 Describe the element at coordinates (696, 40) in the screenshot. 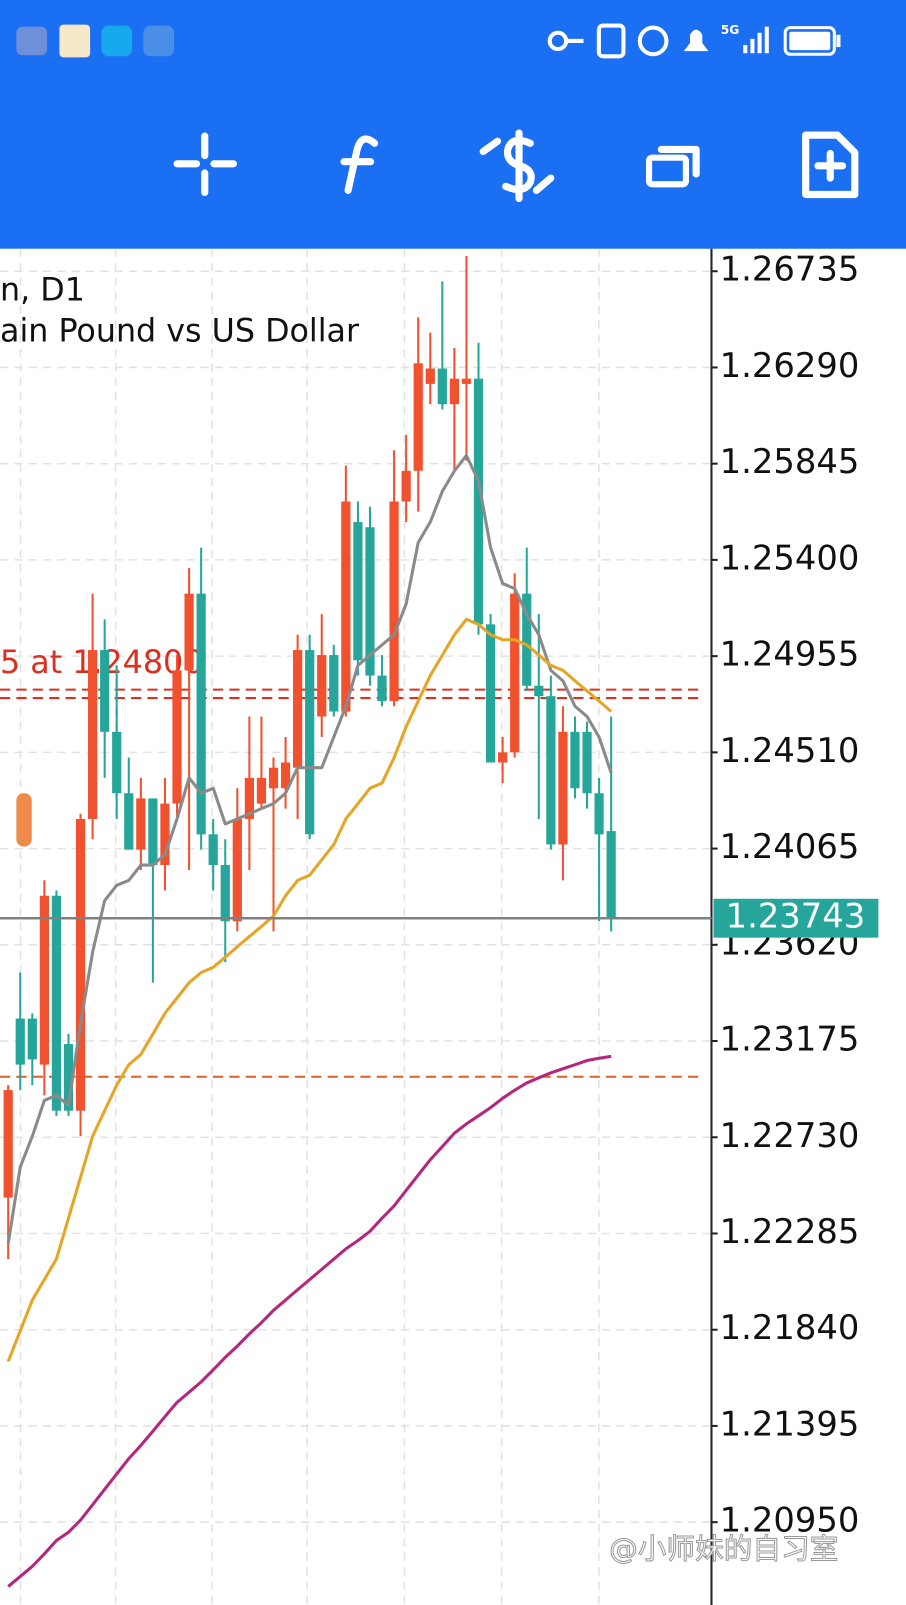

I see `mute-icon` at that location.